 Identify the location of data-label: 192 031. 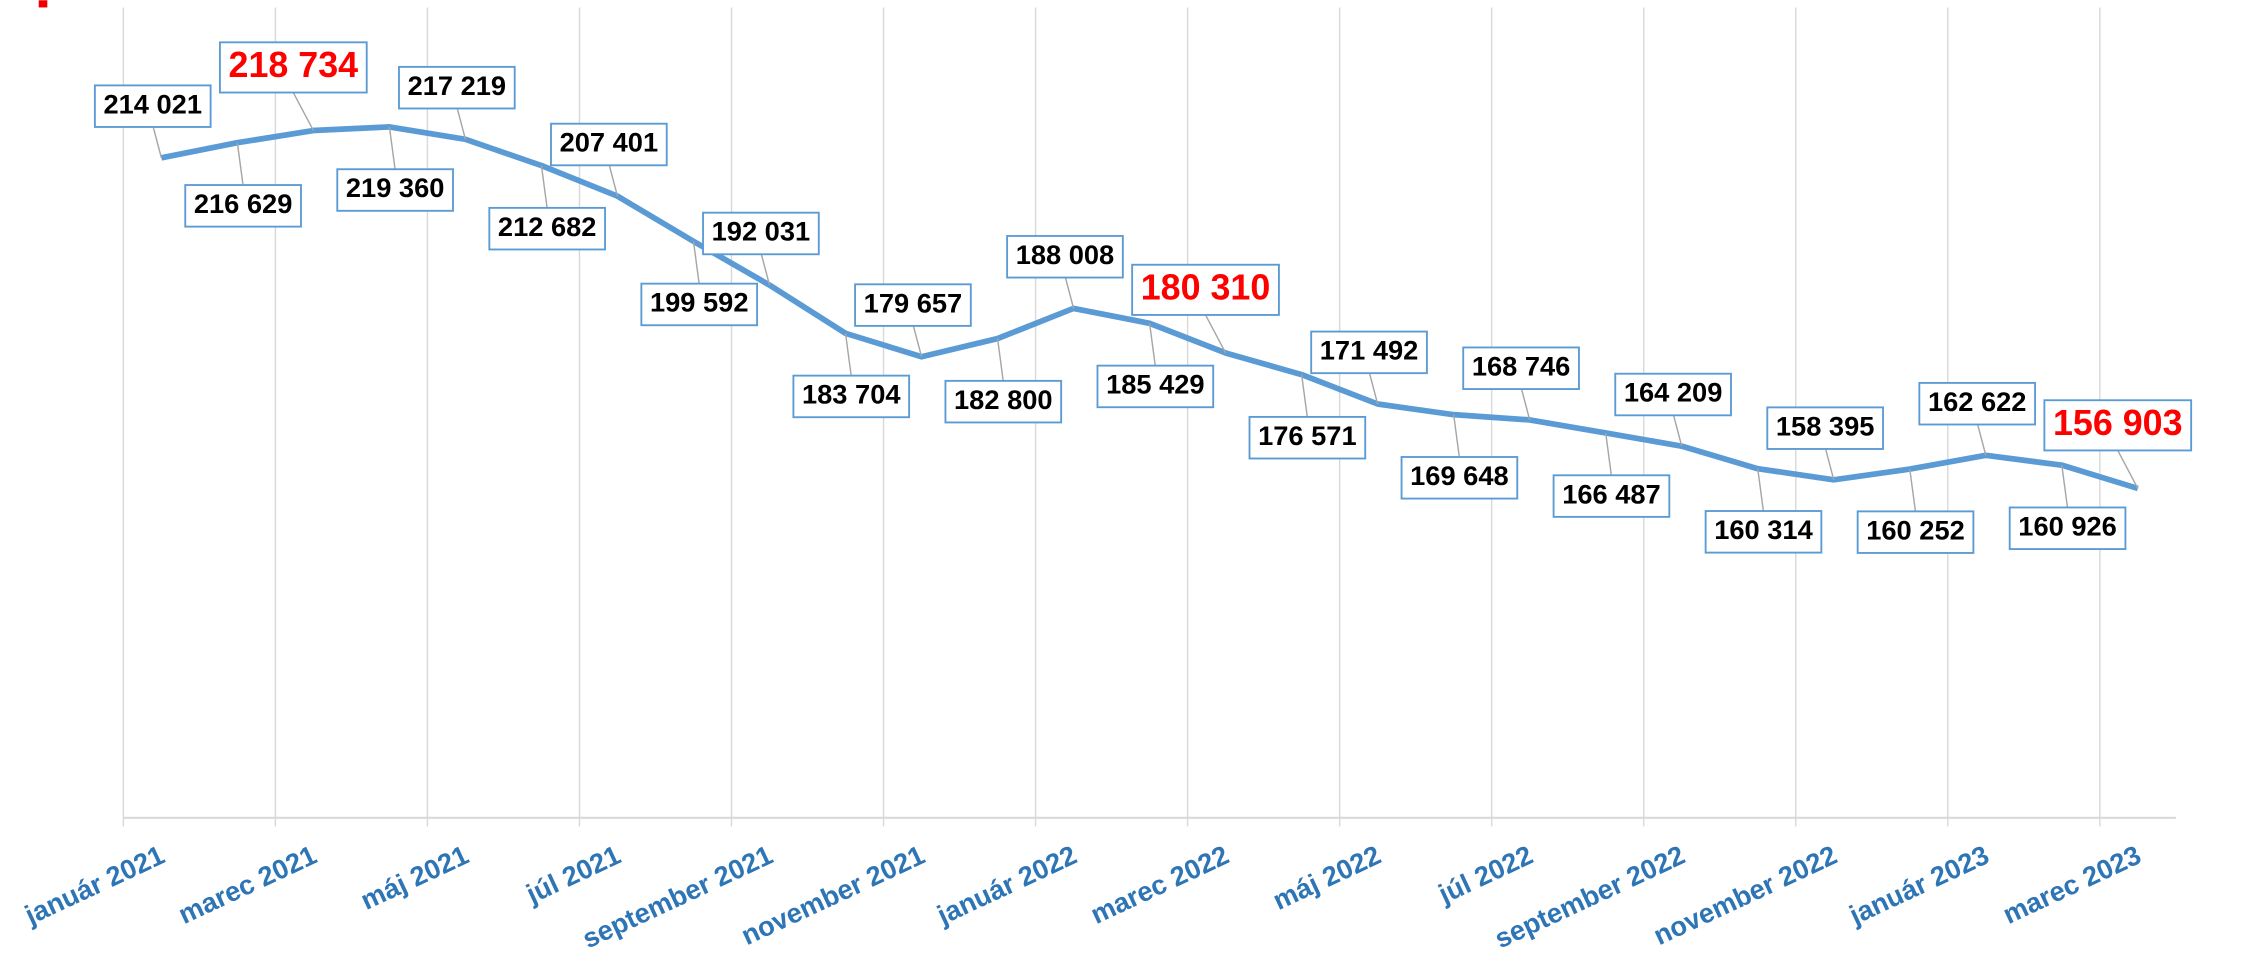
(761, 231).